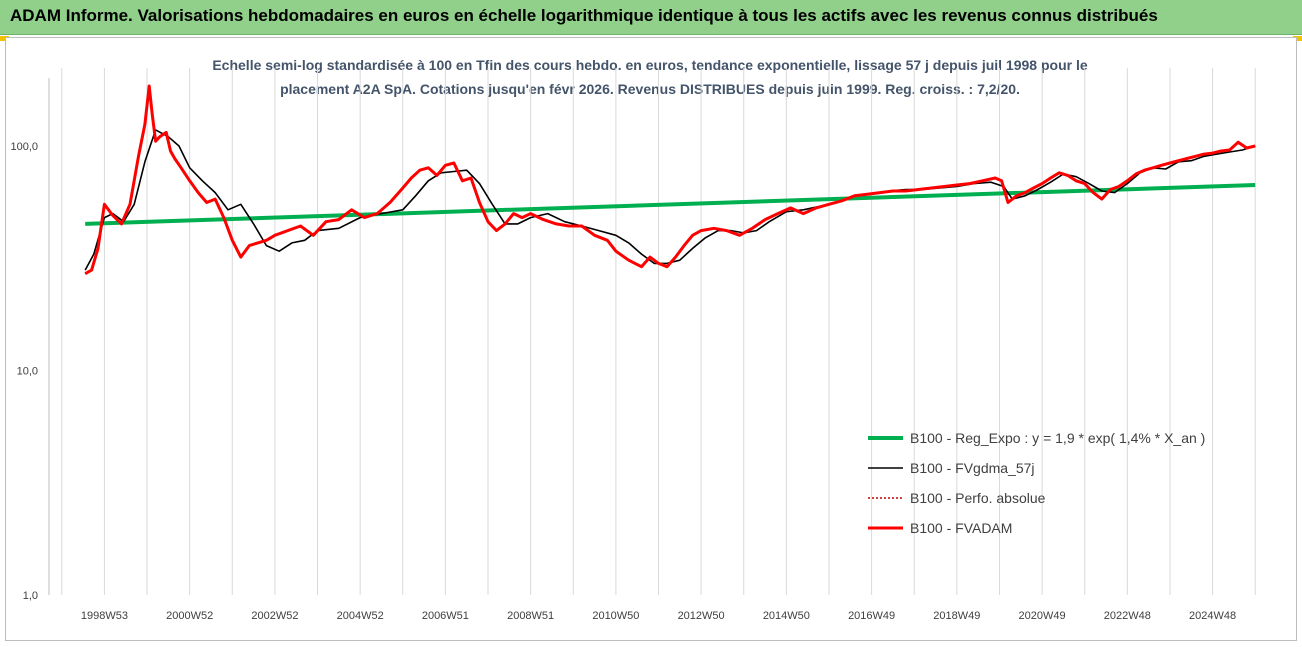 This screenshot has height=647, width=1302. Describe the element at coordinates (27, 372) in the screenshot. I see `y-tick-label: 10,0` at that location.